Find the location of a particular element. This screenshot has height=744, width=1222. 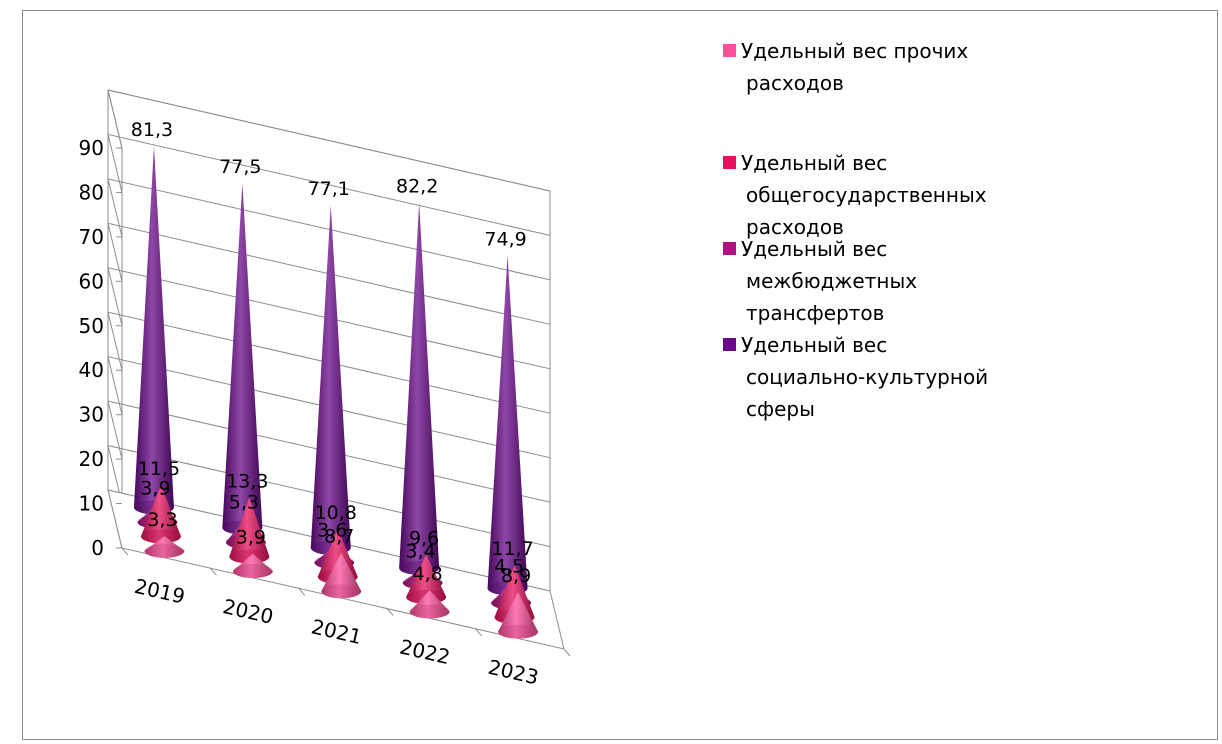

y-tick-label: 70 is located at coordinates (91, 237).